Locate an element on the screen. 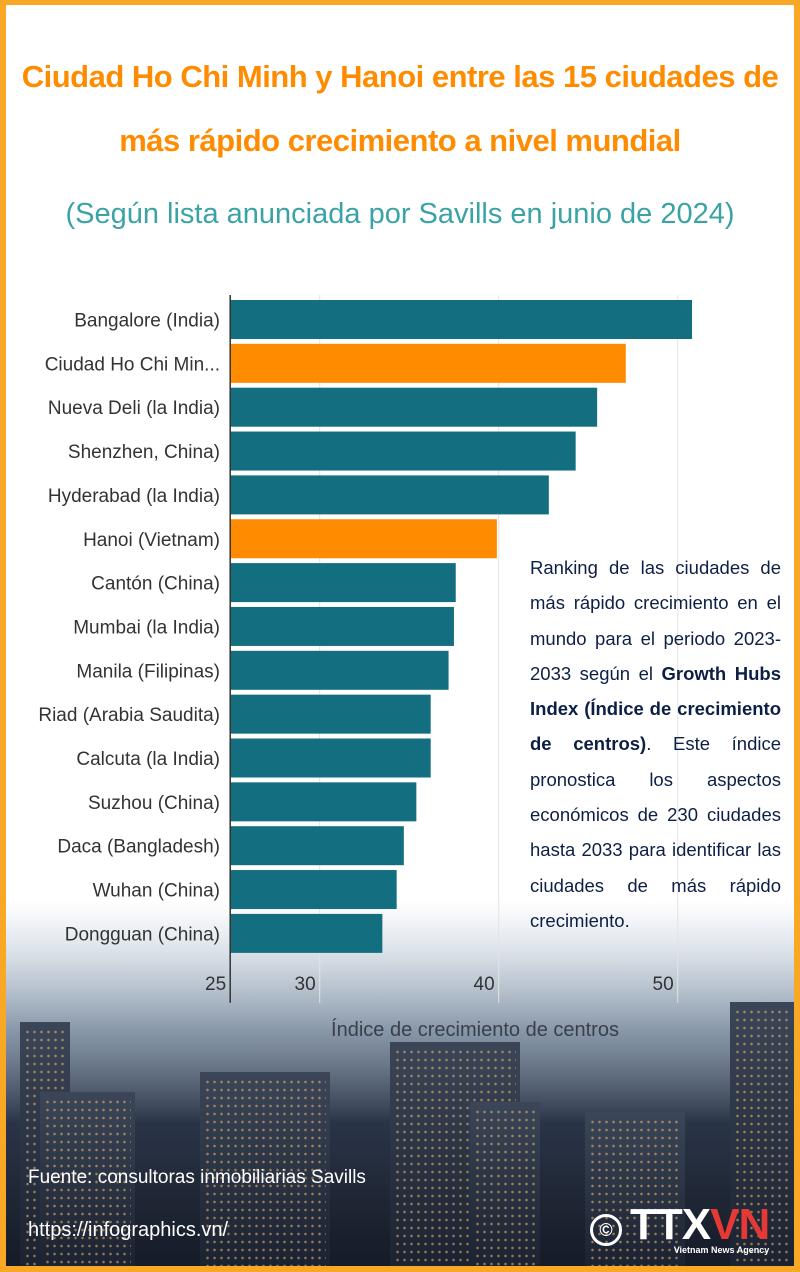 This screenshot has width=800, height=1272. category-label: Mumbai (la India) is located at coordinates (146, 627).